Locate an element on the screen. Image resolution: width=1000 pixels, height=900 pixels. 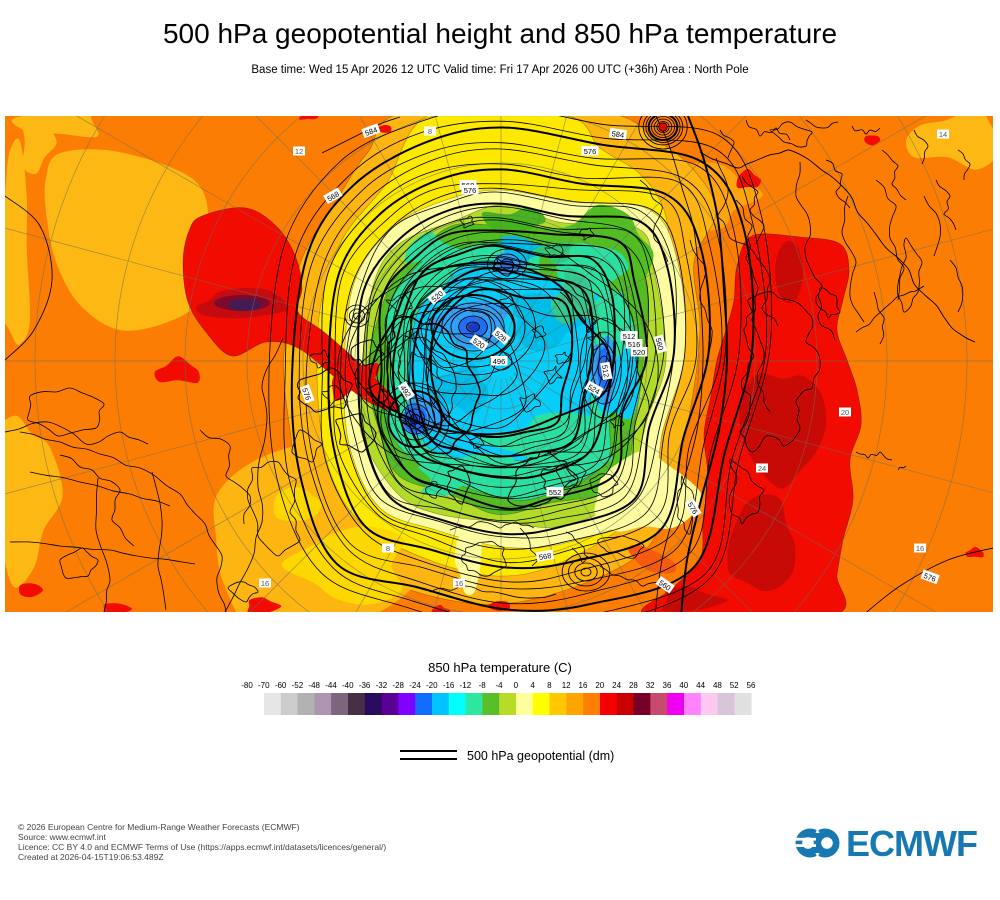
svg-text: -24 is located at coordinates (415, 685).